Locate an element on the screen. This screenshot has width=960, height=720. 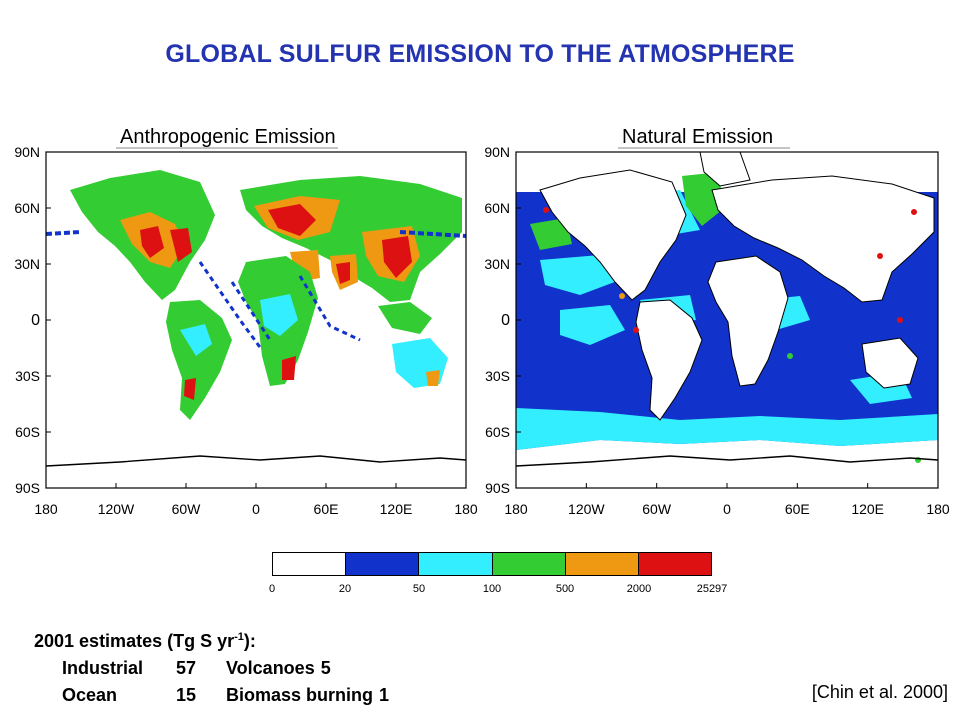
estimate-label: Volcanoes is located at coordinates (270, 668).